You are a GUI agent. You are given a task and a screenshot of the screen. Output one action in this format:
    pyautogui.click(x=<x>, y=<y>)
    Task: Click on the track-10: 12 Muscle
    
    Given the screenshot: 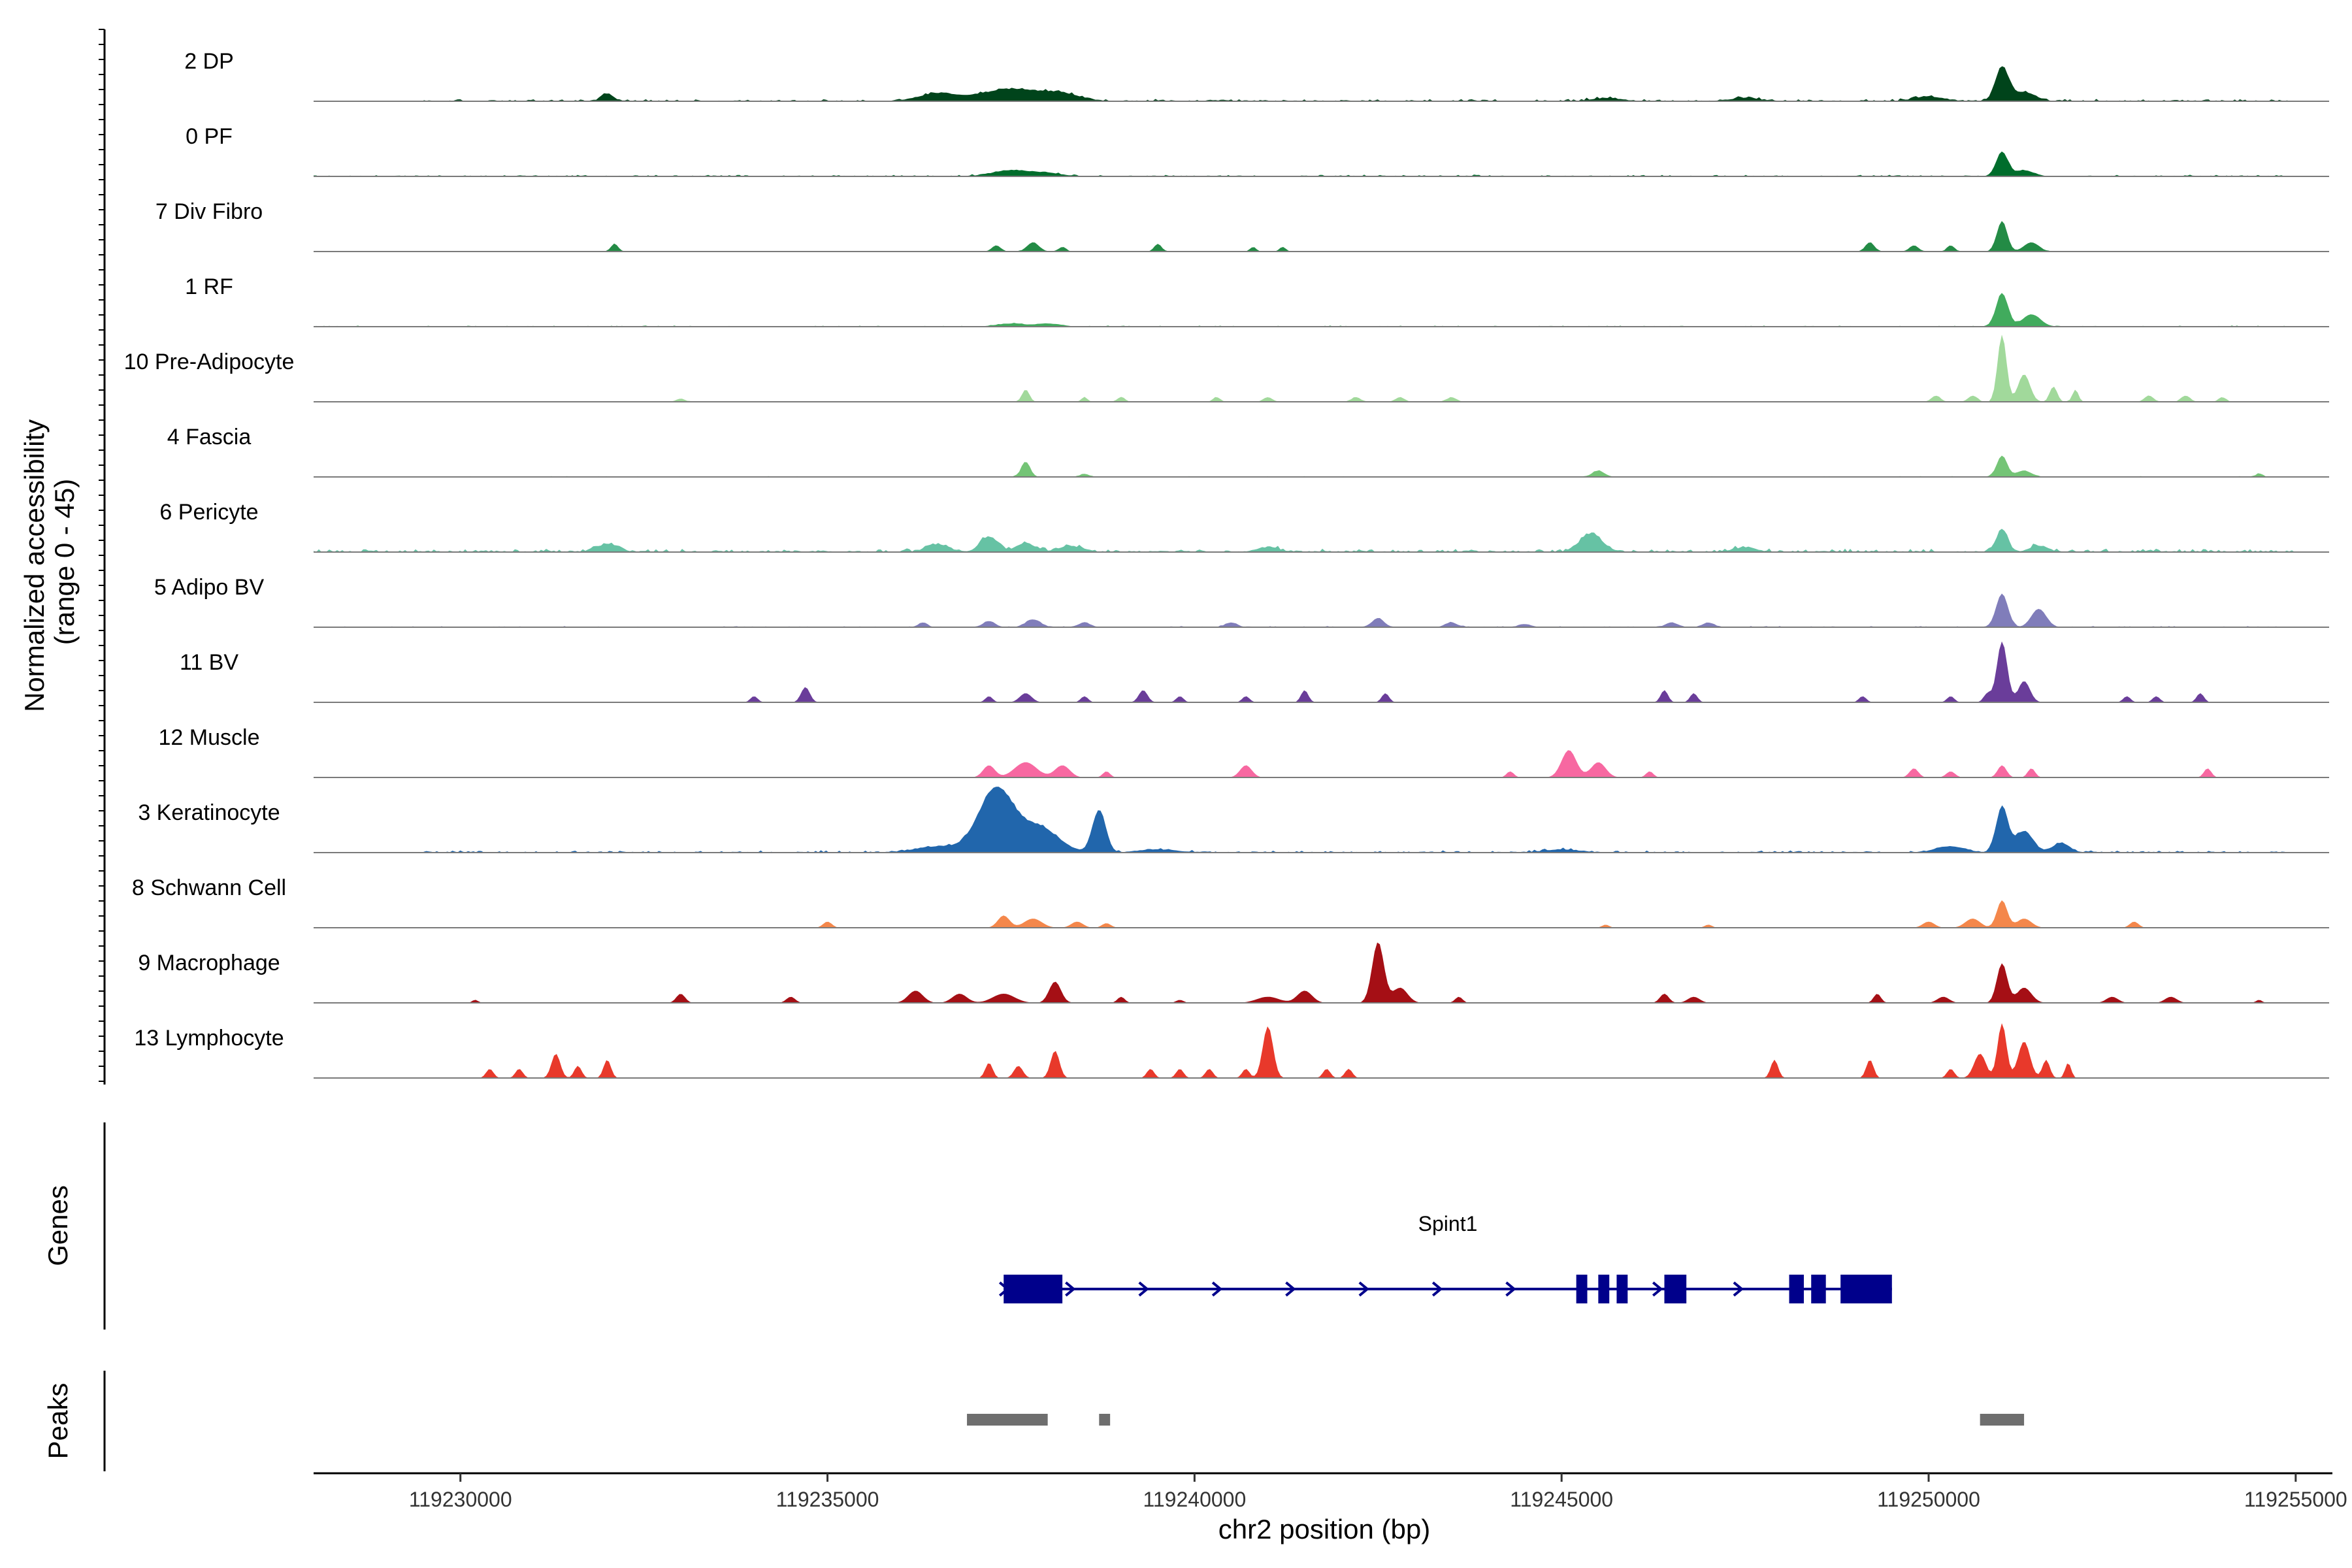 What is the action you would take?
    pyautogui.click(x=1244, y=751)
    